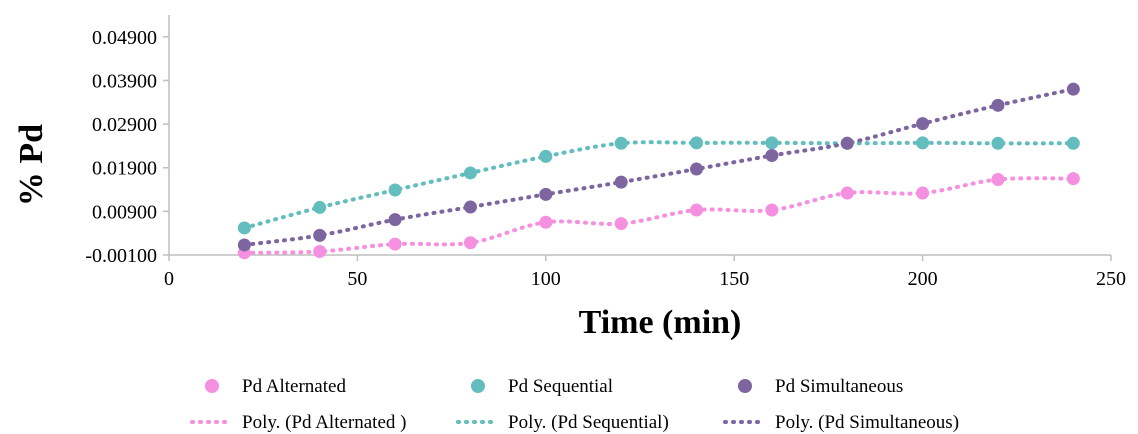 Image resolution: width=1138 pixels, height=434 pixels. I want to click on legend-label: Pd Alternated, so click(294, 386).